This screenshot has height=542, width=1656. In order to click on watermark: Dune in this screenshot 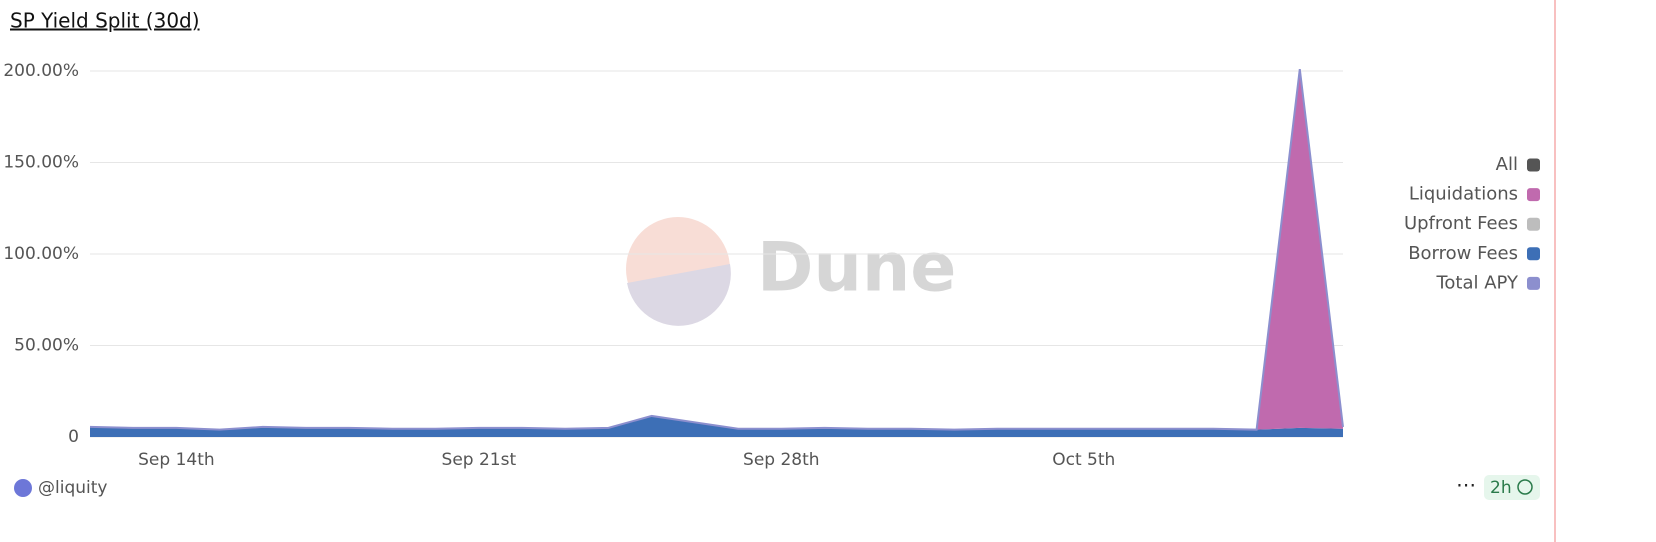, I will do `click(791, 271)`.